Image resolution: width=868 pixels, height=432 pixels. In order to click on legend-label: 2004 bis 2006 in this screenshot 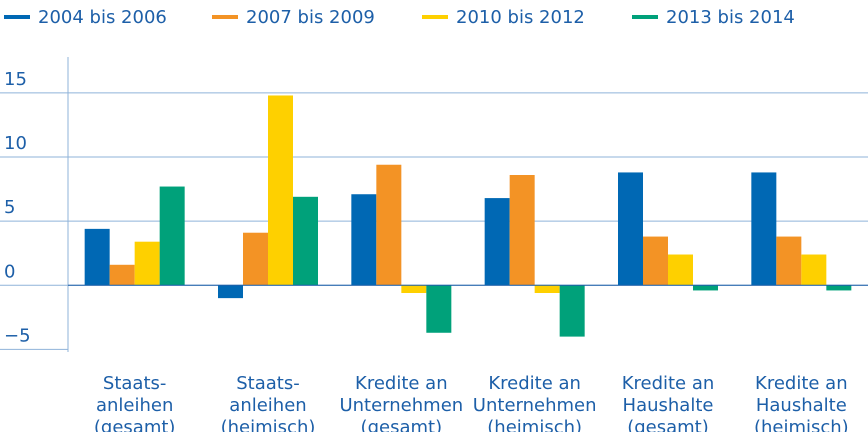, I will do `click(102, 17)`.